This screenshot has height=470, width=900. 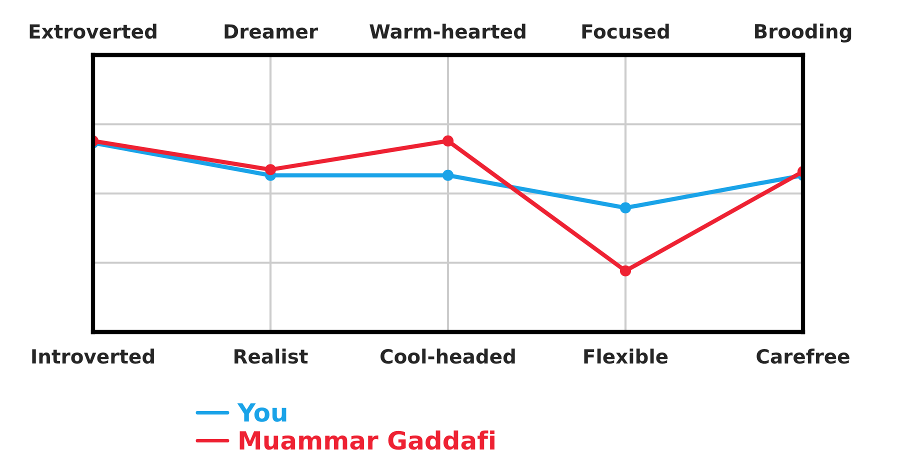 What do you see at coordinates (271, 356) in the screenshot?
I see `x-tick-label: Realist` at bounding box center [271, 356].